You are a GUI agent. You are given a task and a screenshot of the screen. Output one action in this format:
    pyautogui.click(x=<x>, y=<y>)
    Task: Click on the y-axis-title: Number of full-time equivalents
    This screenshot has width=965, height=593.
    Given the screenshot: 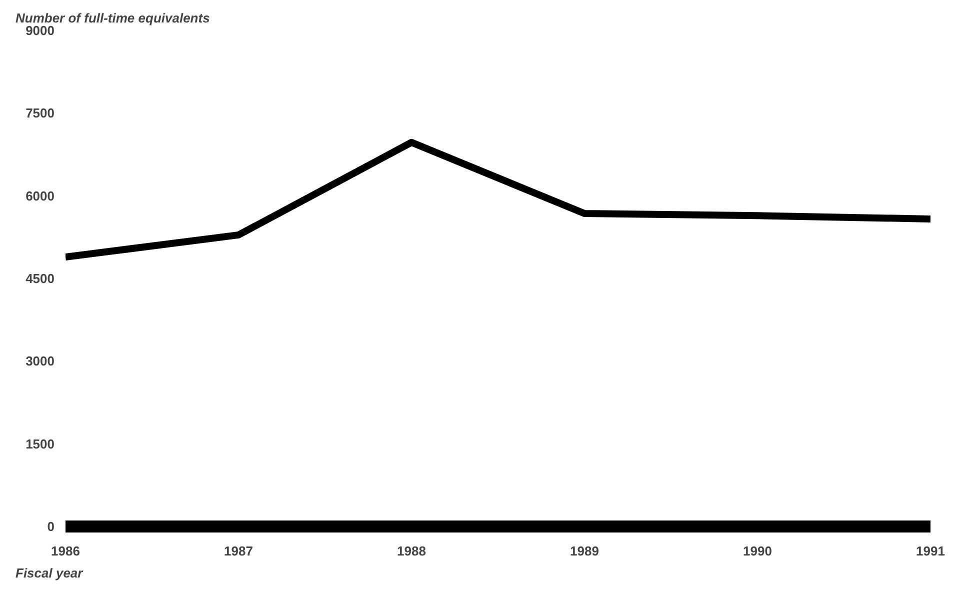 What is the action you would take?
    pyautogui.click(x=113, y=18)
    